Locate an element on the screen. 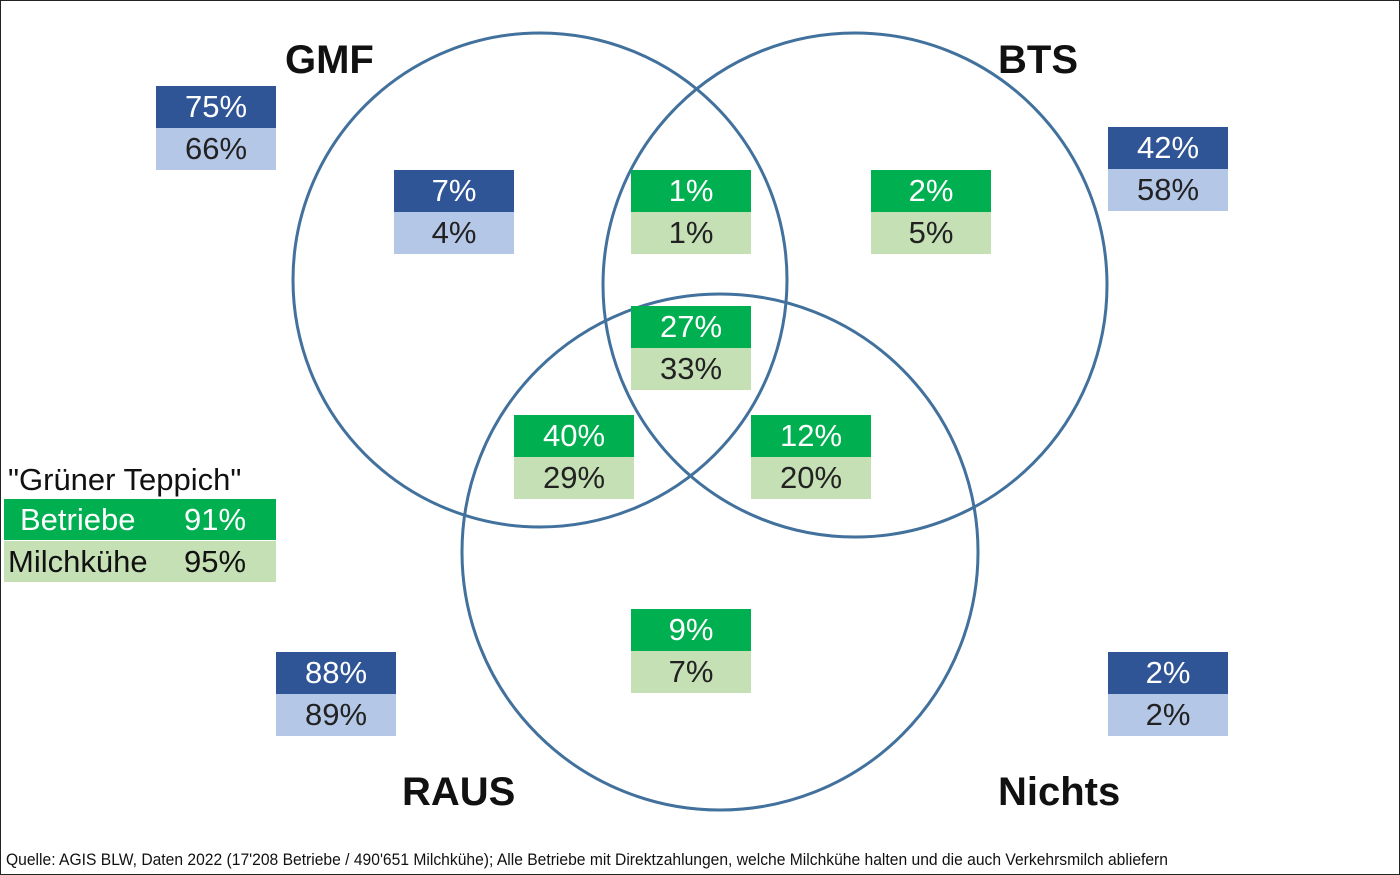 The image size is (1400, 875). region-raus-total: 88% 89% is located at coordinates (336, 694).